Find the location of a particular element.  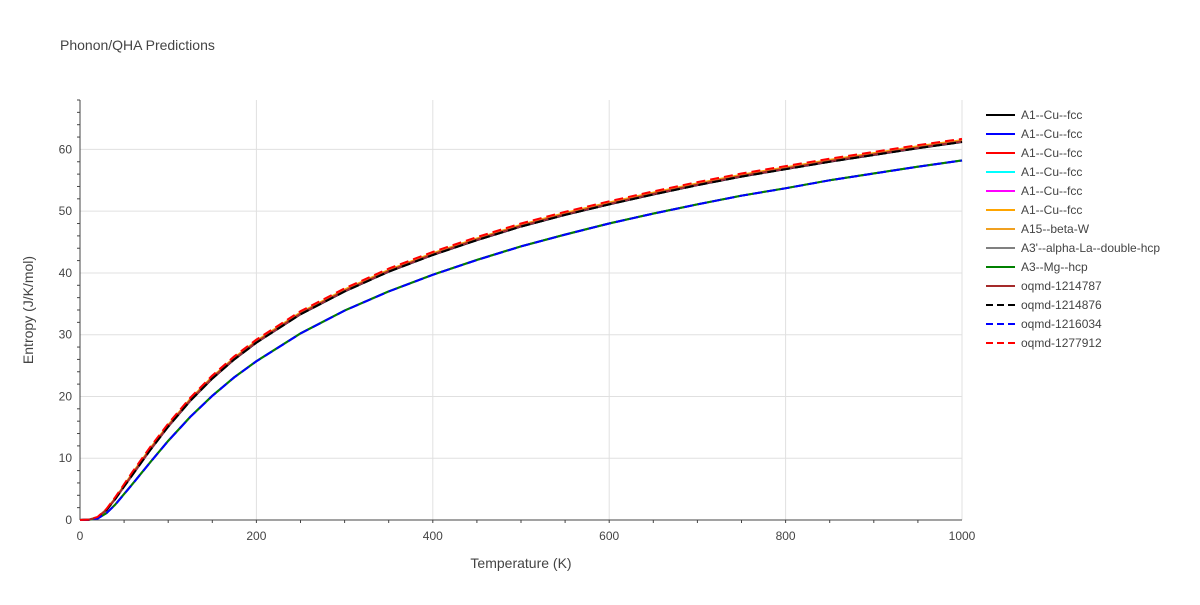

x-tick-label: 0 is located at coordinates (80, 536).